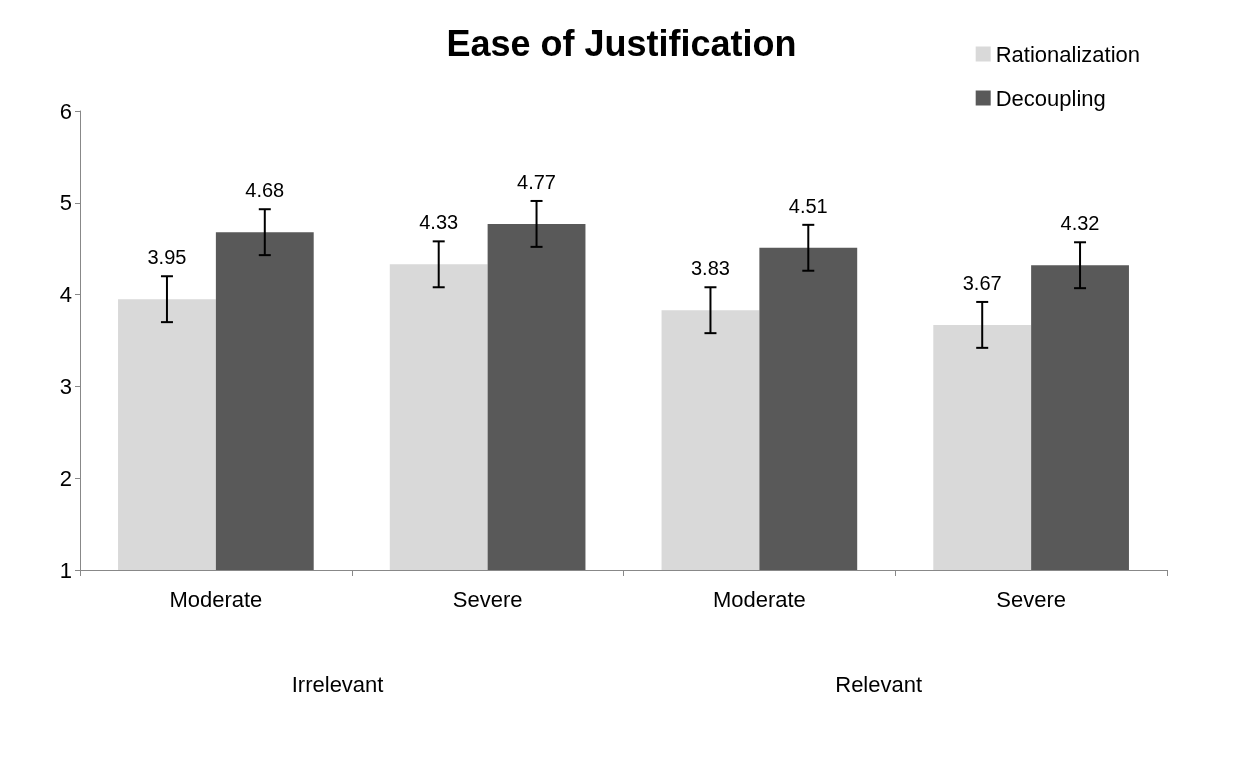 This screenshot has height=762, width=1243. What do you see at coordinates (65, 203) in the screenshot?
I see `y-tick-label: 5` at bounding box center [65, 203].